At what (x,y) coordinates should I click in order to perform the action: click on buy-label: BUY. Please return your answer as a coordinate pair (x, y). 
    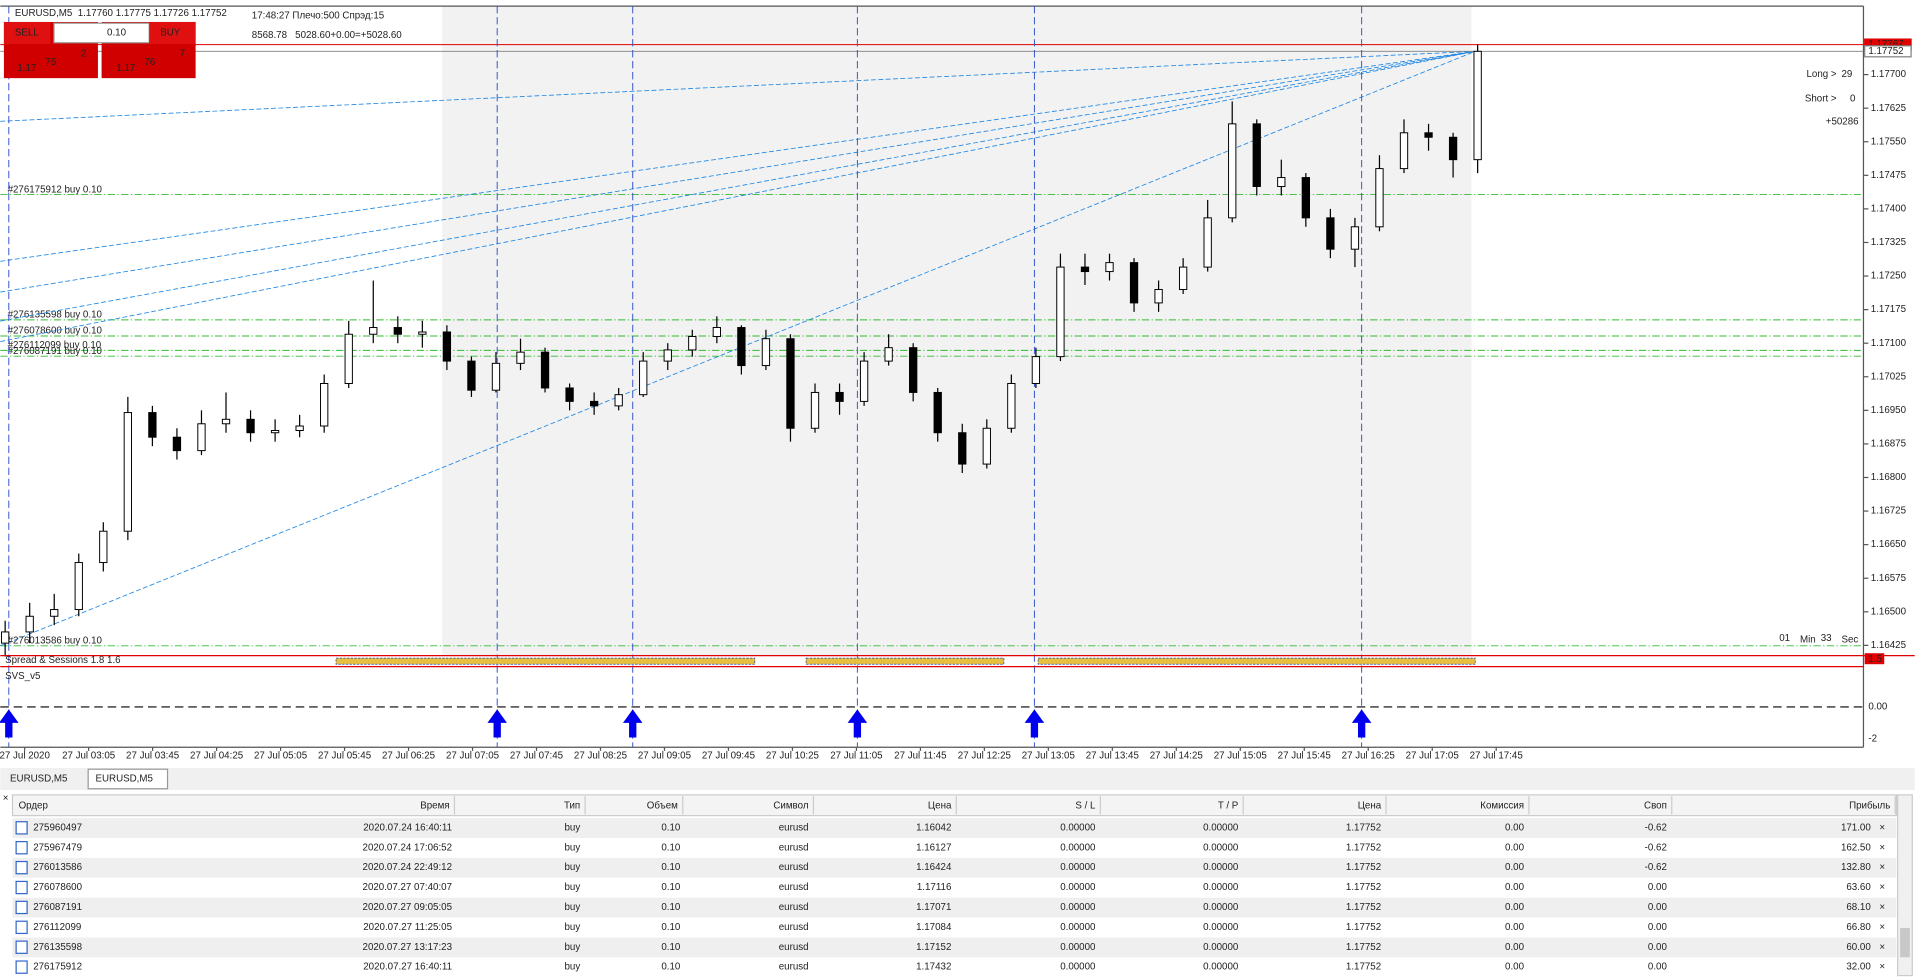
    Looking at the image, I should click on (170, 33).